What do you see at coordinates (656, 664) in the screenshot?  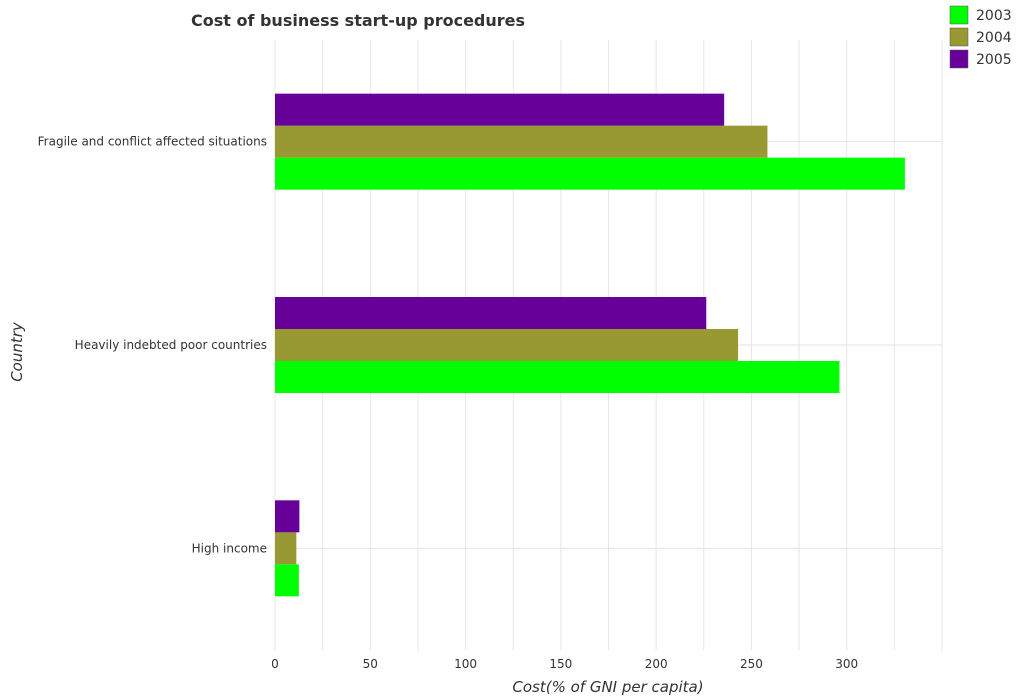 I see `x-tick-label: 200` at bounding box center [656, 664].